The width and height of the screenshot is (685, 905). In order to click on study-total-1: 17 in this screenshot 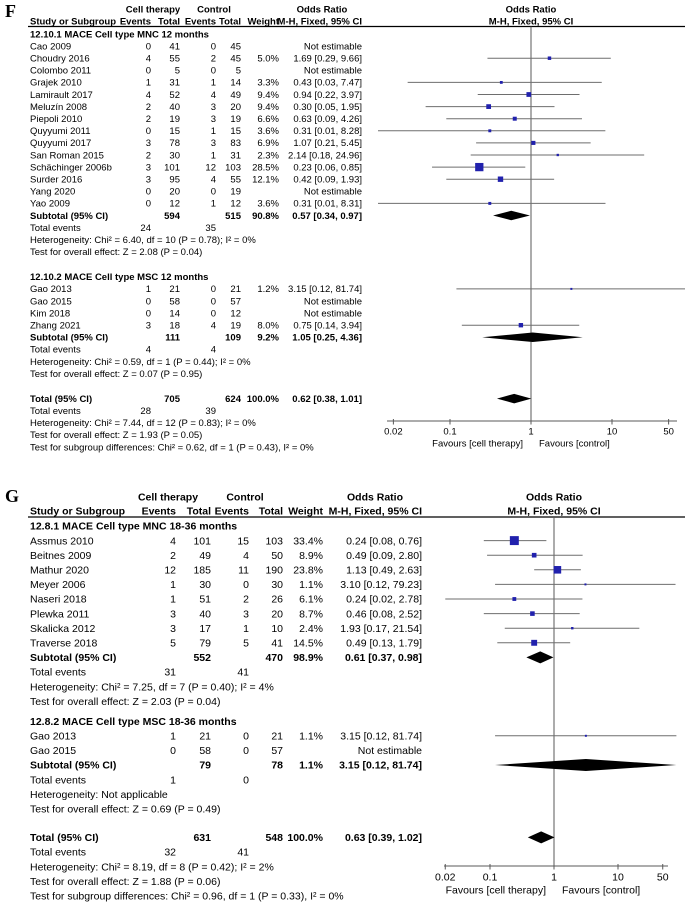, I will do `click(205, 629)`.